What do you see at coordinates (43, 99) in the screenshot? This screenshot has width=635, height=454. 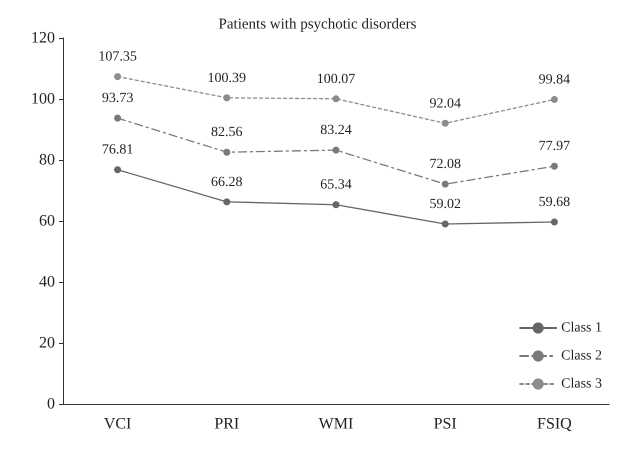 I see `y-tick-label: 100` at bounding box center [43, 99].